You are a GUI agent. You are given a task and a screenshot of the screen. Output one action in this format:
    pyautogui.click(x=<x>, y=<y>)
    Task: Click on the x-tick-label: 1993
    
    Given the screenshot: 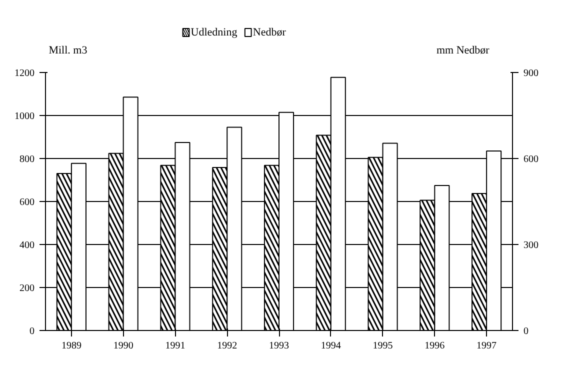 What is the action you would take?
    pyautogui.click(x=279, y=346)
    